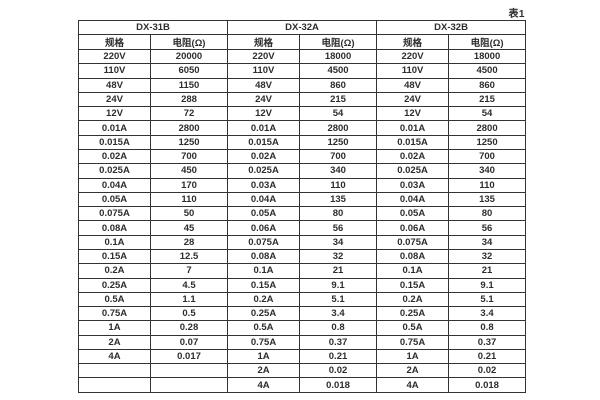 The height and width of the screenshot is (400, 600). What do you see at coordinates (413, 256) in the screenshot?
I see `table-cell: 0.08A` at bounding box center [413, 256].